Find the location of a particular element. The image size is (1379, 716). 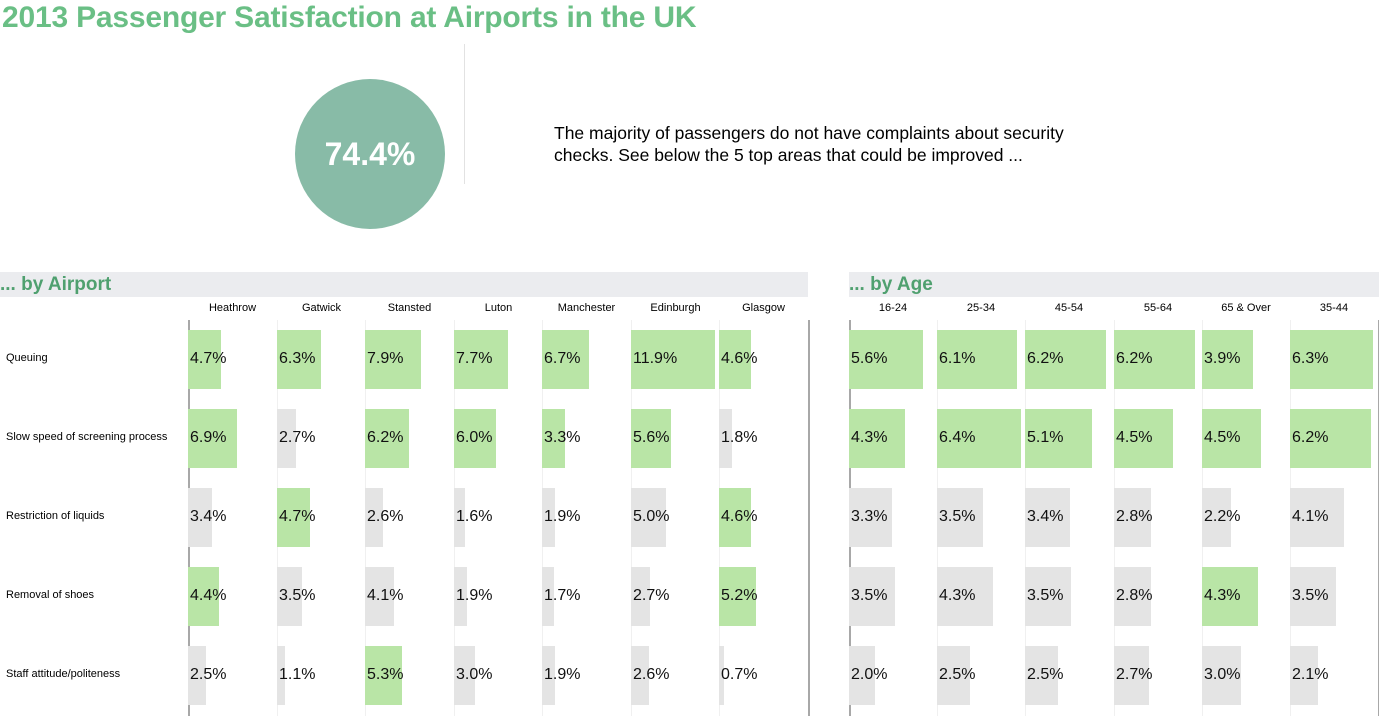

column-header: Glasgow is located at coordinates (763, 308).